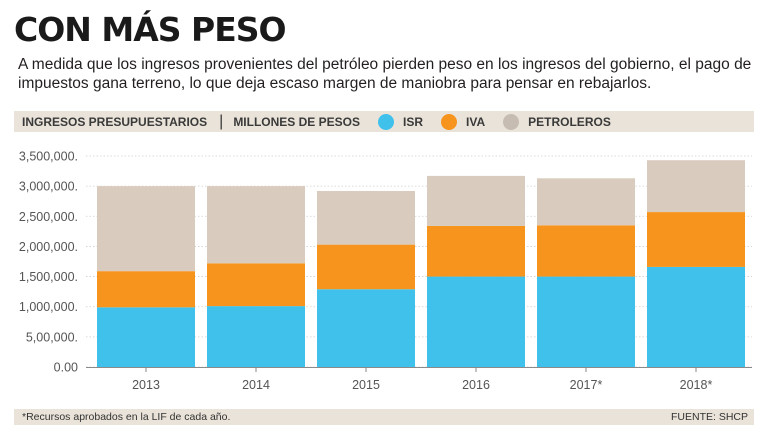  Describe the element at coordinates (52, 337) in the screenshot. I see `y-tick-label: 5,00,000.` at that location.